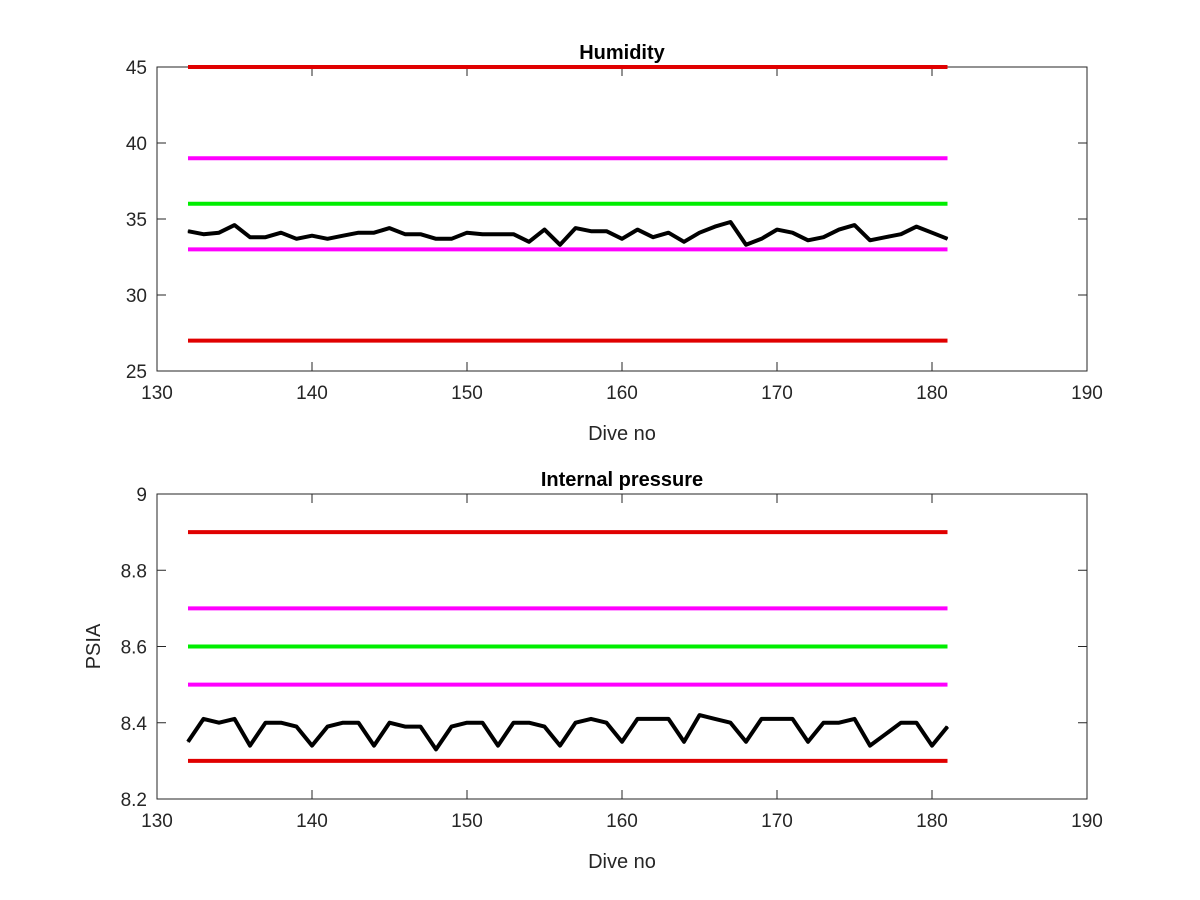 This screenshot has width=1200, height=900. I want to click on plot-title: Internal pressure, so click(622, 480).